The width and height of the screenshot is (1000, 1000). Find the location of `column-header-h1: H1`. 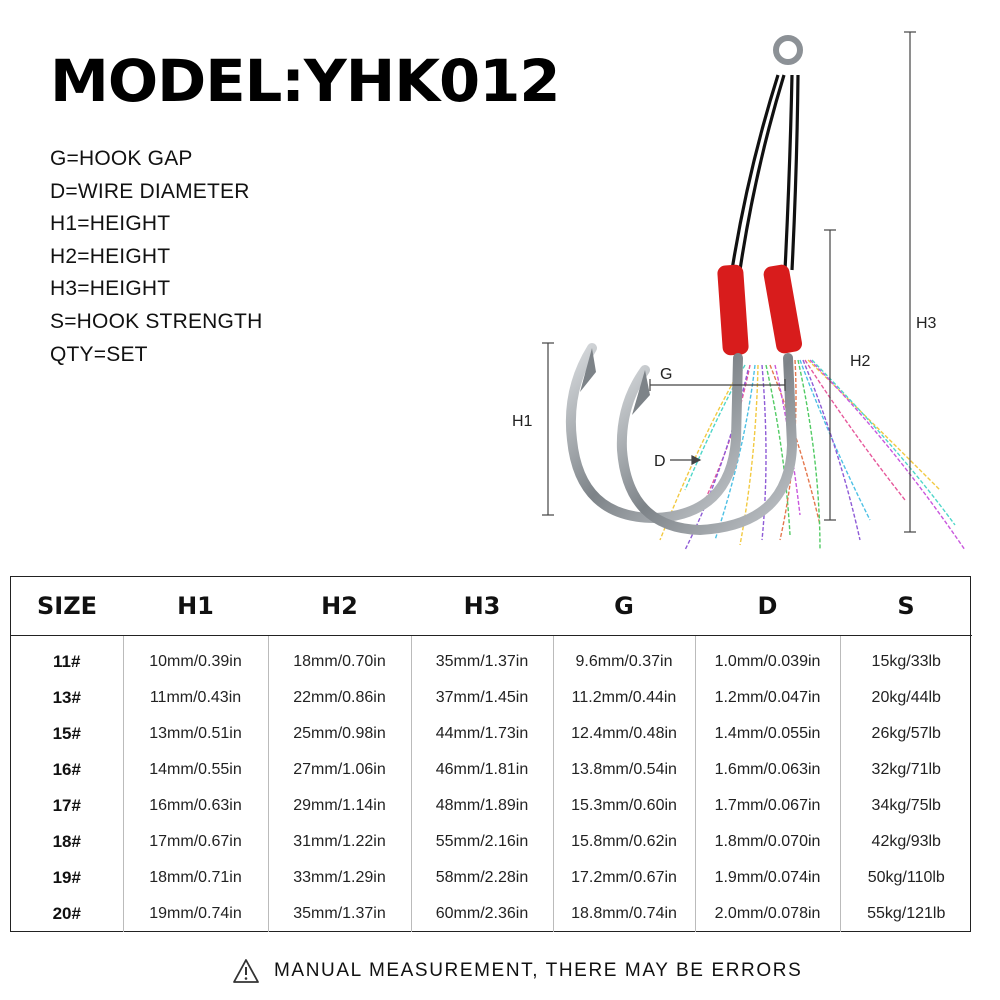

column-header-h1: H1 is located at coordinates (195, 606).